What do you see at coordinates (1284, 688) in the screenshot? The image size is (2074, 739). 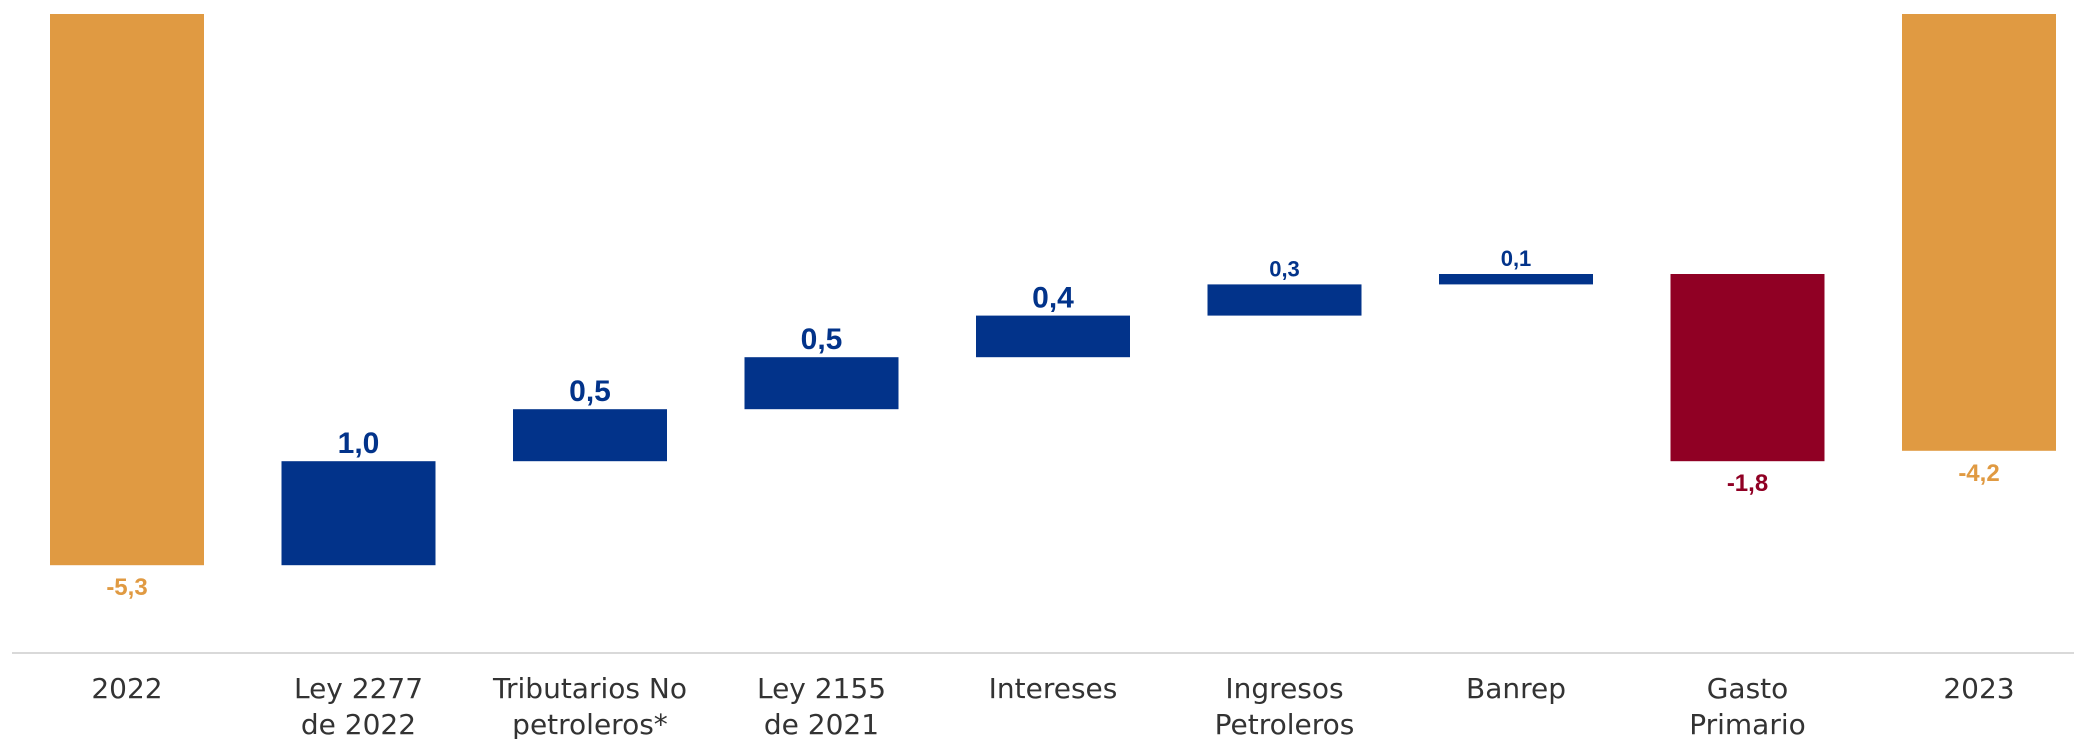 I see `category-label: Ingresos` at bounding box center [1284, 688].